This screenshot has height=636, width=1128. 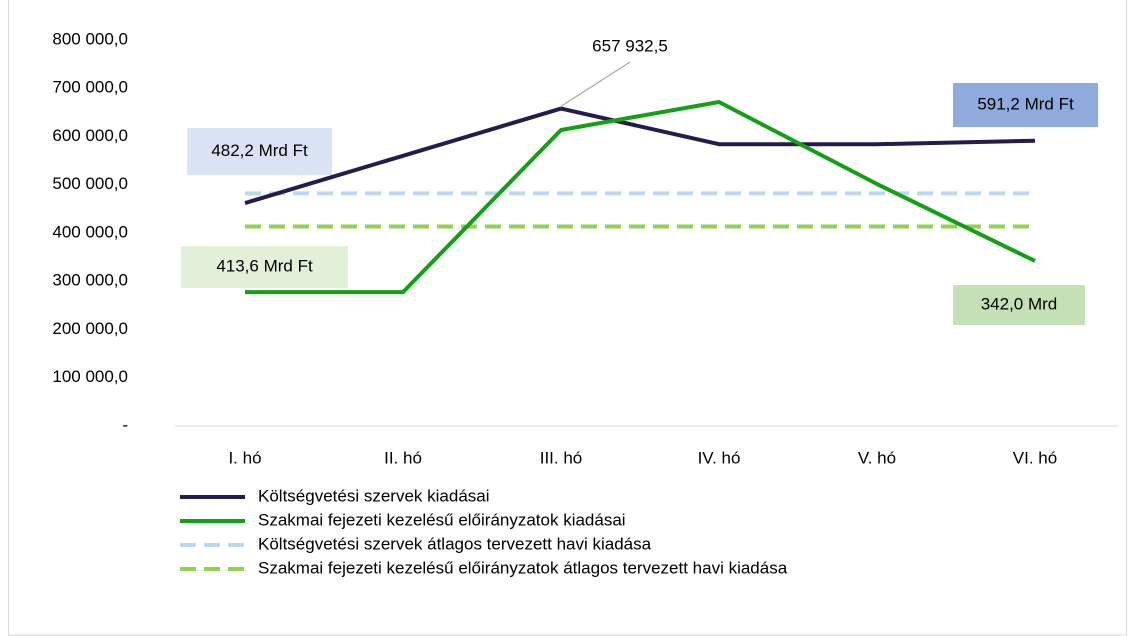 What do you see at coordinates (877, 457) in the screenshot?
I see `x-tick-label: V. hó` at bounding box center [877, 457].